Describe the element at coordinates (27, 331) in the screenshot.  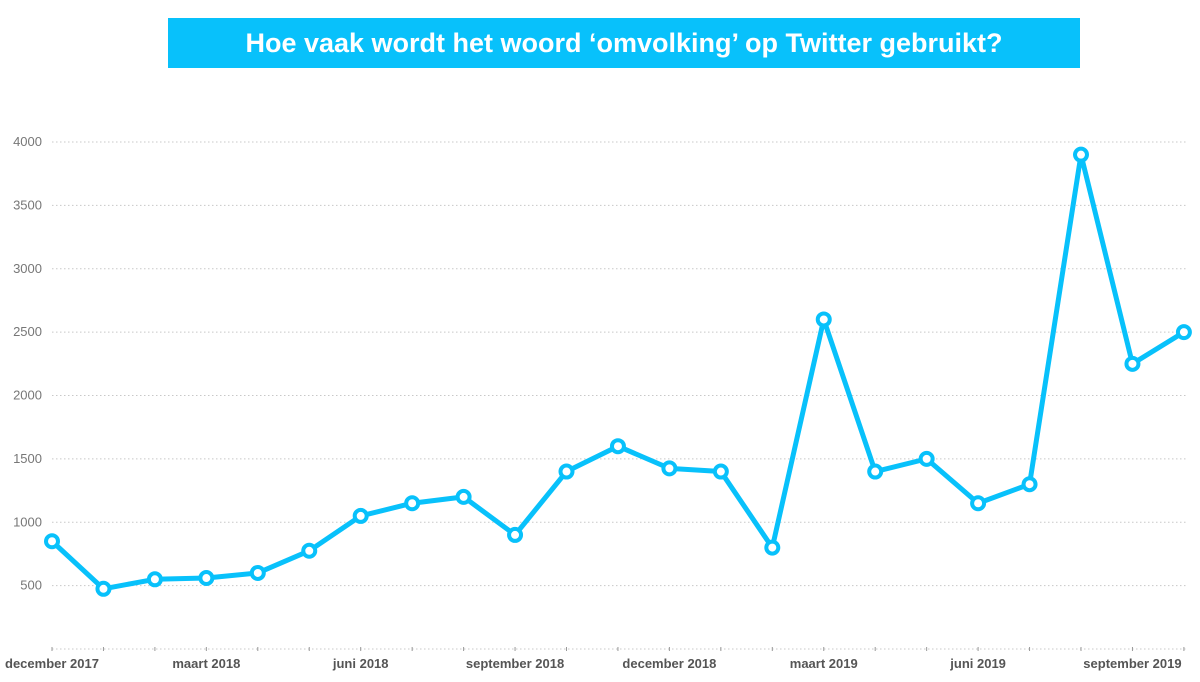
I see `y-tick-label: 2500` at that location.